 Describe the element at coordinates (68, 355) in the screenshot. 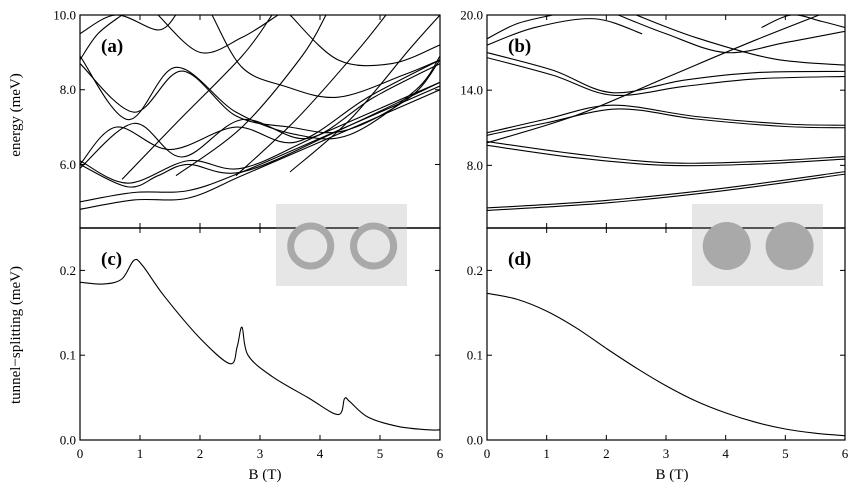

I see `y-tick-label-c-1: 0.1` at that location.